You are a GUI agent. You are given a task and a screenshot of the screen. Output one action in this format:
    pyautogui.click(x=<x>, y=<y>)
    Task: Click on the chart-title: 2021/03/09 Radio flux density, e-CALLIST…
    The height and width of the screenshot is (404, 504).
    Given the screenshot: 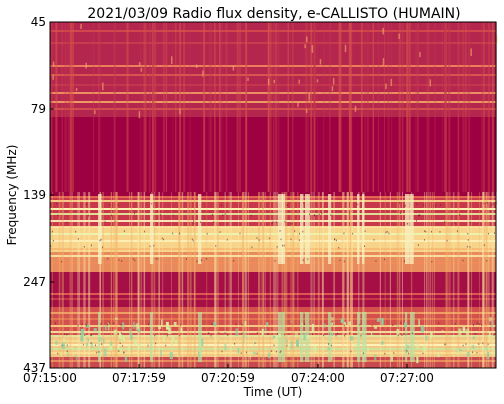 What is the action you would take?
    pyautogui.click(x=273, y=14)
    